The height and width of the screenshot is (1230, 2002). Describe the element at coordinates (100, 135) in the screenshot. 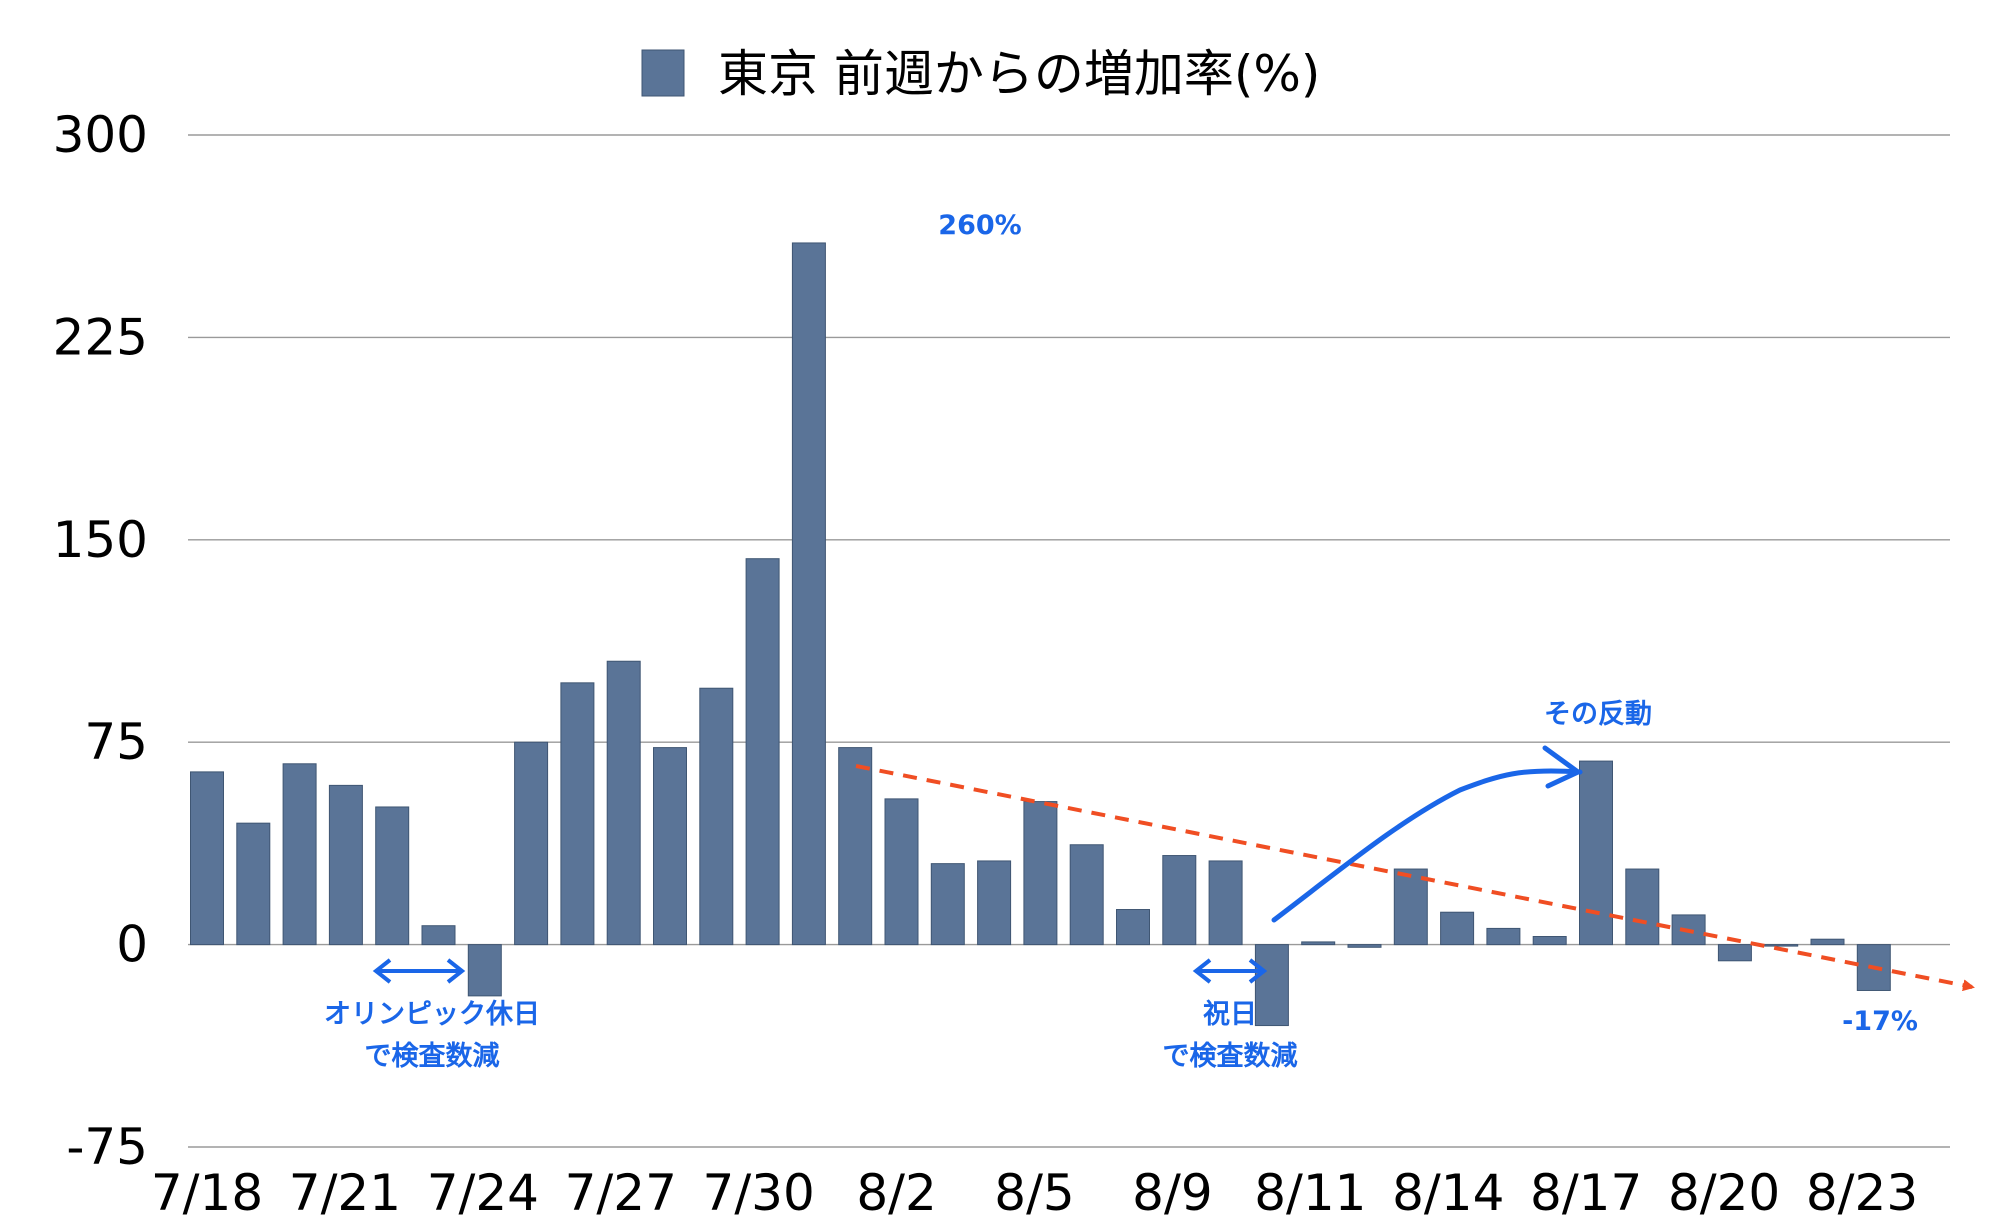

I see `y-tick-label: 300` at that location.